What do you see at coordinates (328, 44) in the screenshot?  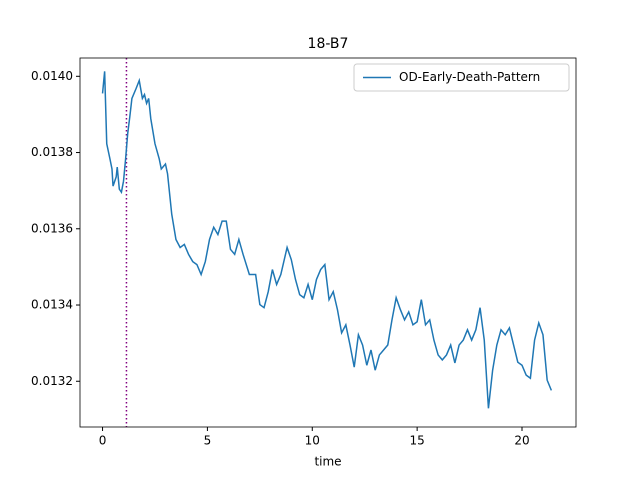 I see `chart-title: 18-B7` at bounding box center [328, 44].